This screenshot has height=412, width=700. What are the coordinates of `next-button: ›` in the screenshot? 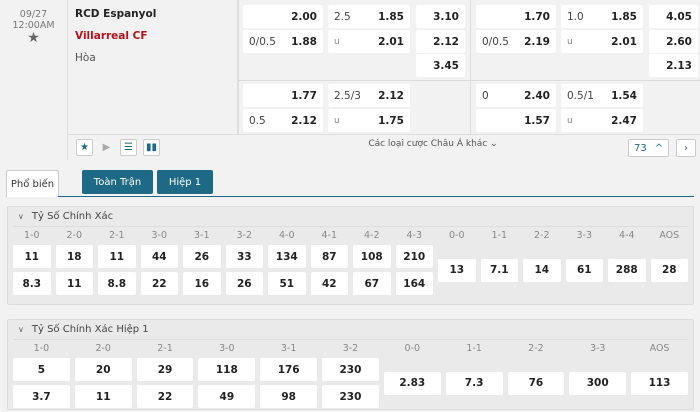 It's located at (686, 148).